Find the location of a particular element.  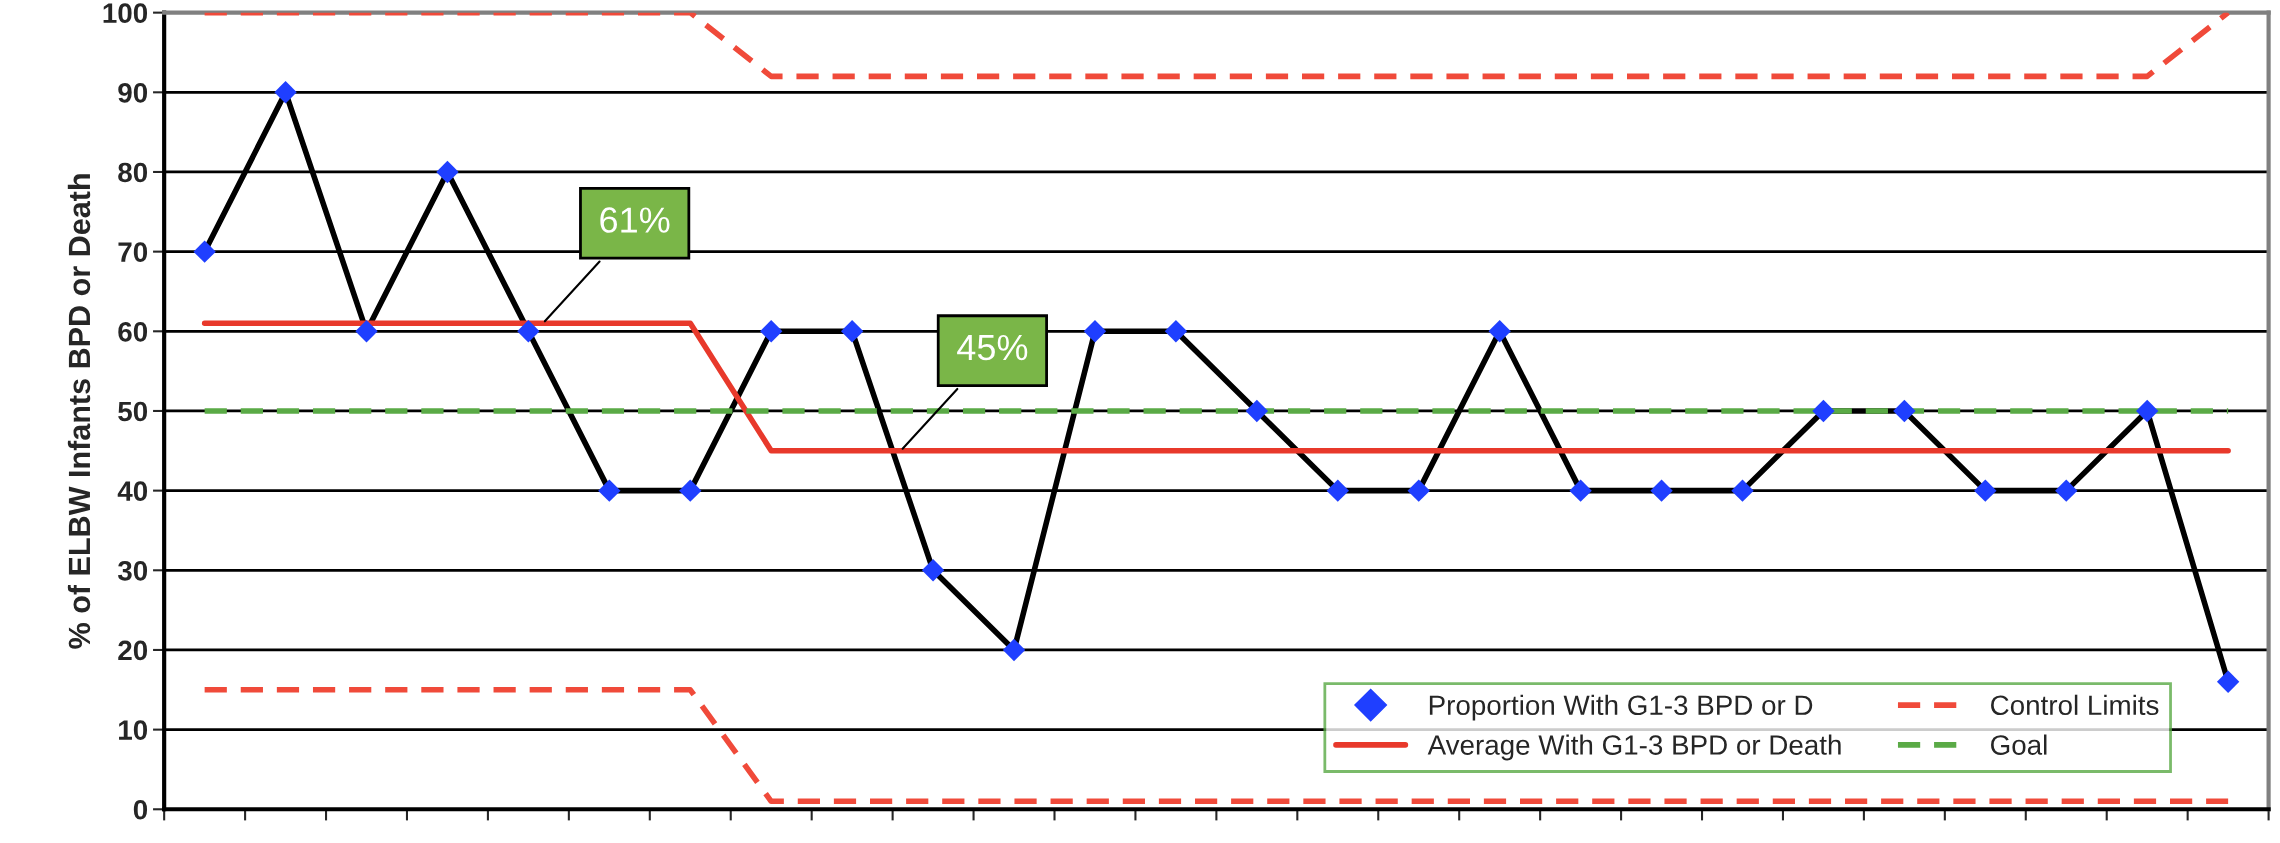

y-tick-label: 0 is located at coordinates (140, 809).